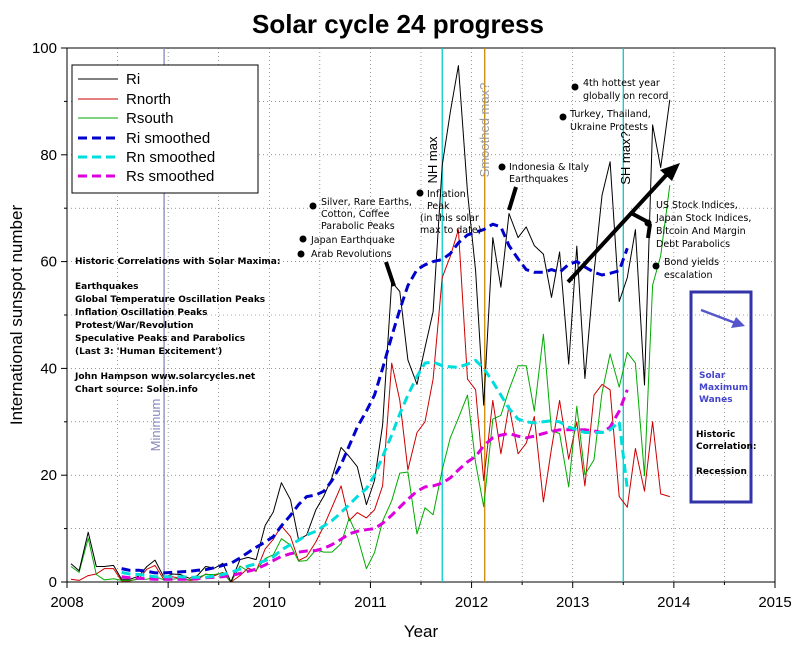 The height and width of the screenshot is (656, 802). What do you see at coordinates (358, 226) in the screenshot?
I see `annotation-silver: Parabolic Peaks` at bounding box center [358, 226].